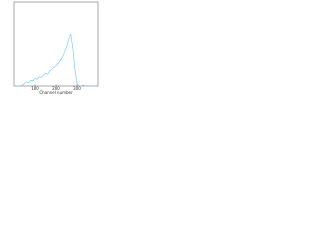  What do you see at coordinates (56, 88) in the screenshot?
I see `x-tick-label: 200` at bounding box center [56, 88].